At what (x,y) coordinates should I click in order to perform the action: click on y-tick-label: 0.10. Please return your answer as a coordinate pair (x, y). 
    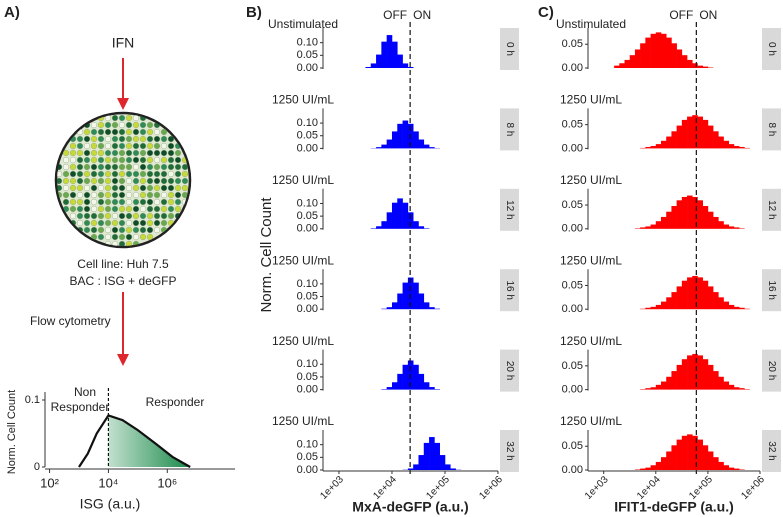
    Looking at the image, I should click on (307, 284).